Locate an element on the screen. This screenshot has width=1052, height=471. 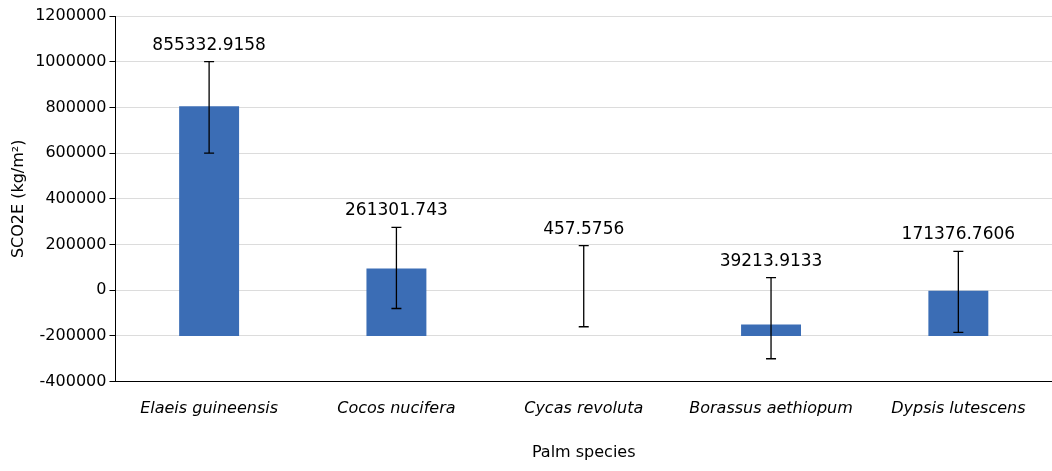
annotation: 39213.9133 is located at coordinates (771, 259).